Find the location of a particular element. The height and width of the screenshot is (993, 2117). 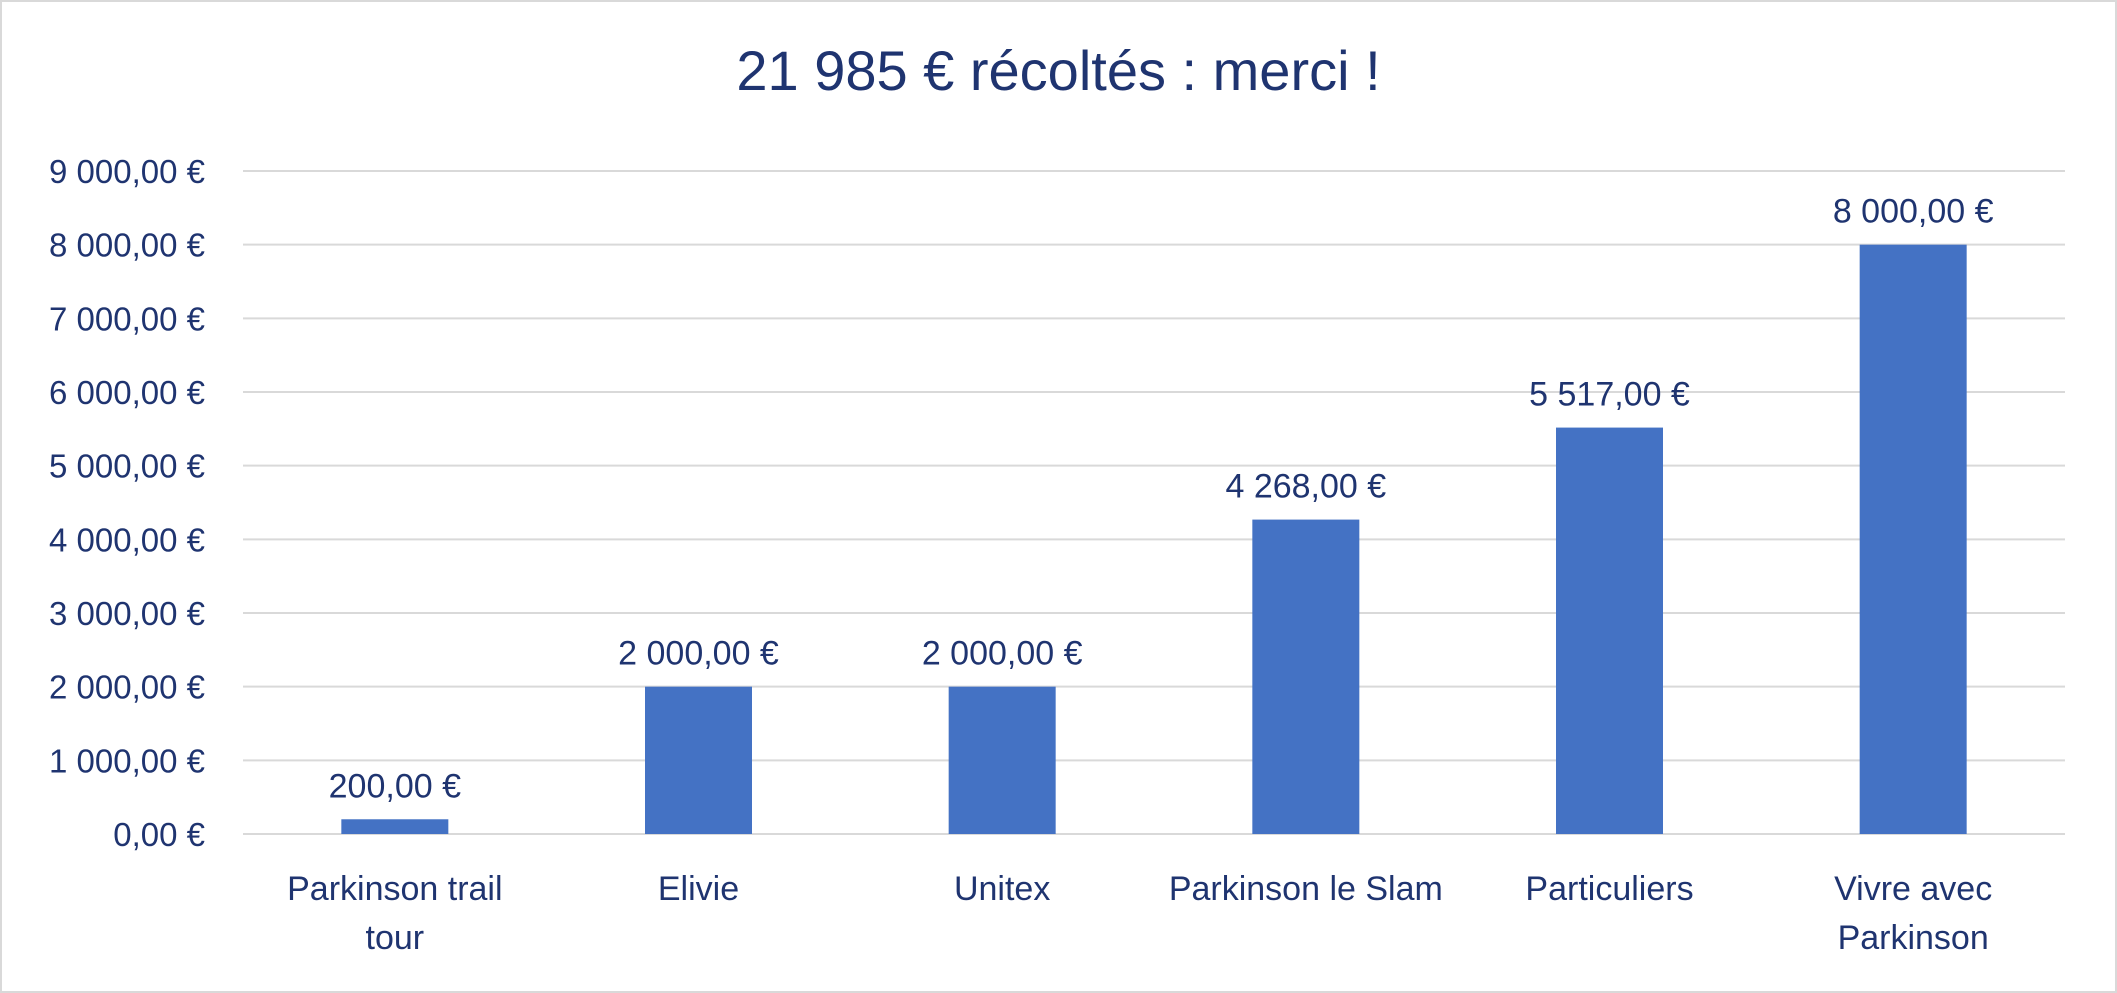

data-label: 200,00 € is located at coordinates (395, 786).